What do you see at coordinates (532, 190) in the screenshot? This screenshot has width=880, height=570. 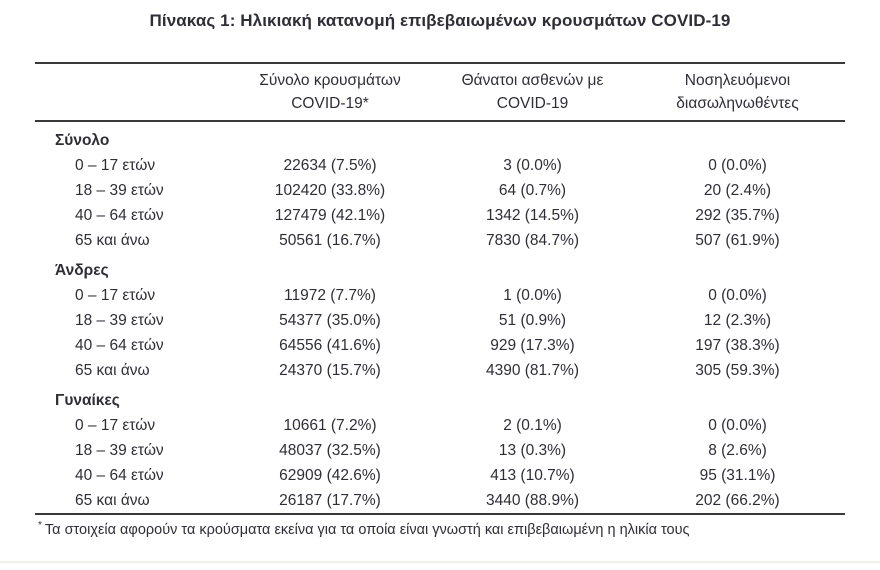 I see `deaths-value: 64 (0.7%)` at bounding box center [532, 190].